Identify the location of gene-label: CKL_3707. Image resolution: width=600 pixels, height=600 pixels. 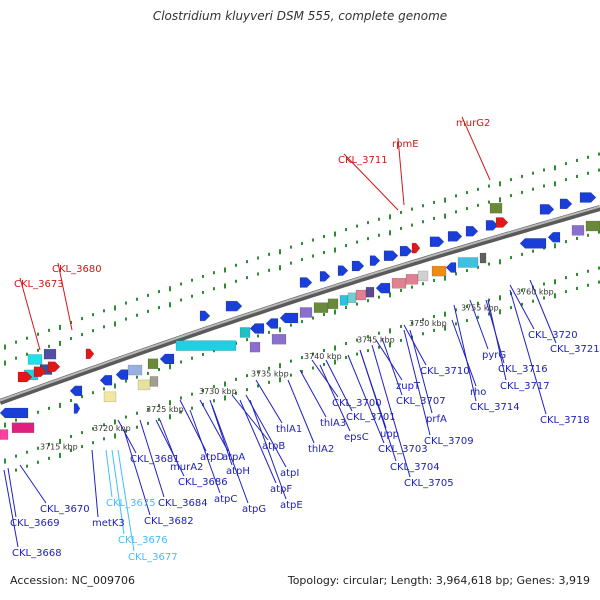
(421, 401).